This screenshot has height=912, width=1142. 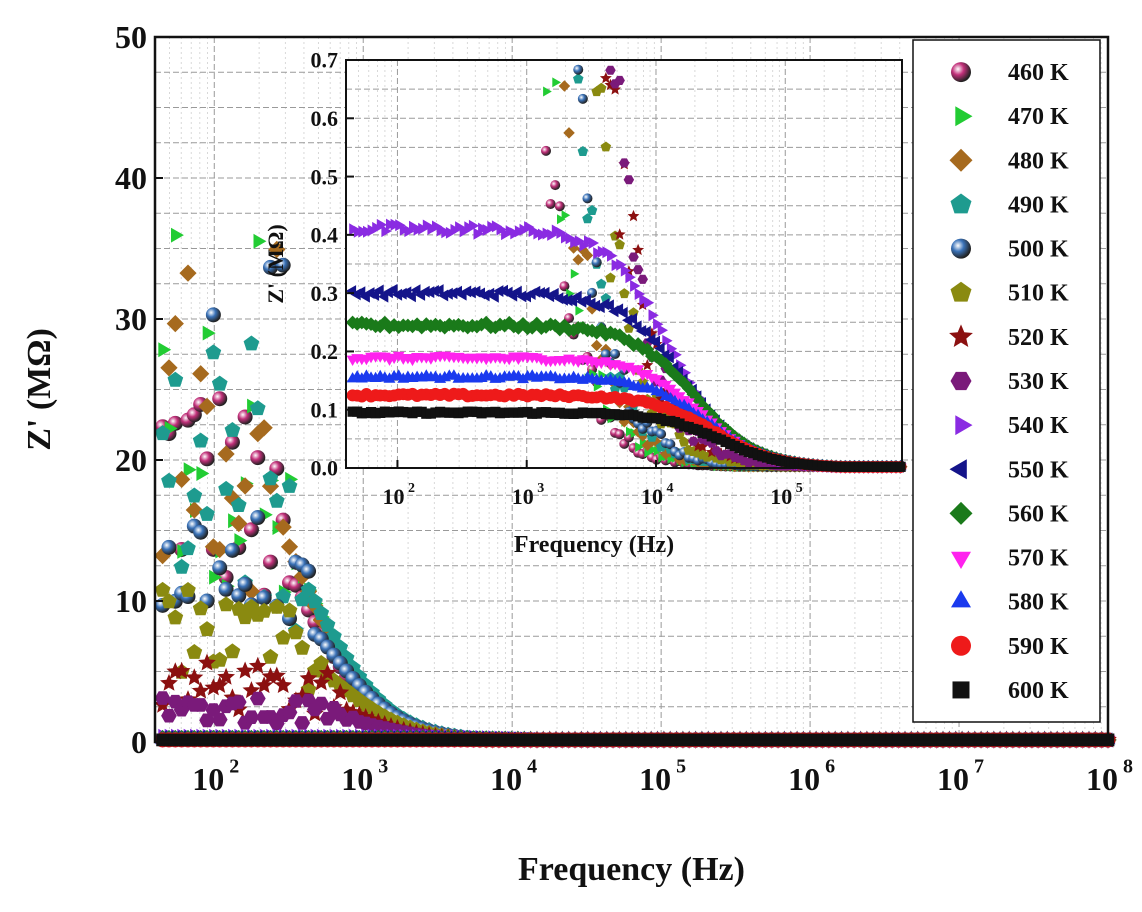 I want to click on x-tick-exponent: 3, so click(x=540, y=488).